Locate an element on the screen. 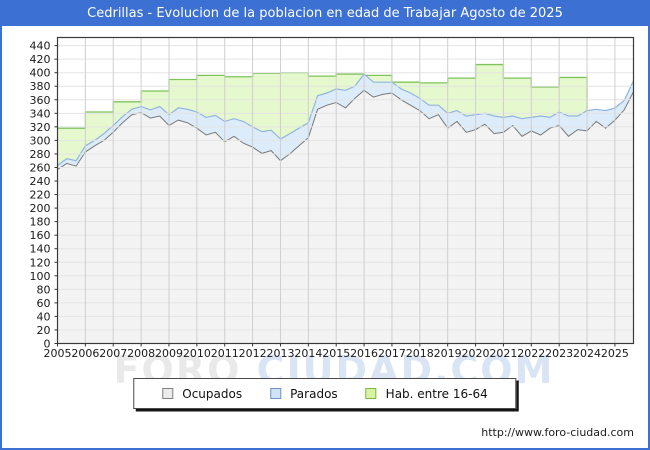  y-tick-label: 340 is located at coordinates (40, 113).